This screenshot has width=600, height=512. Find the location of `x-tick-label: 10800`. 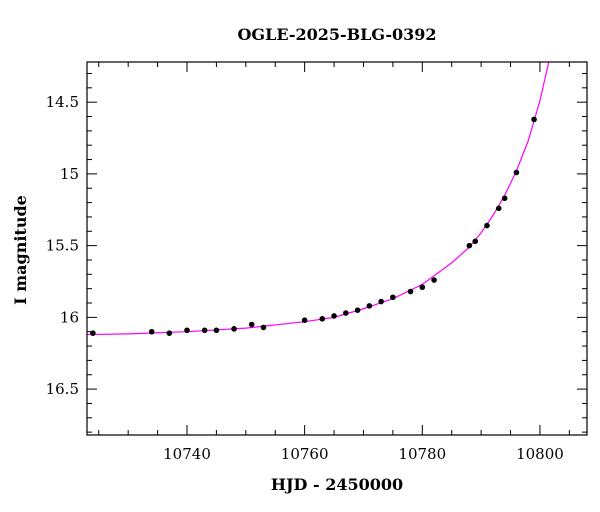

x-tick-label: 10800 is located at coordinates (540, 454).